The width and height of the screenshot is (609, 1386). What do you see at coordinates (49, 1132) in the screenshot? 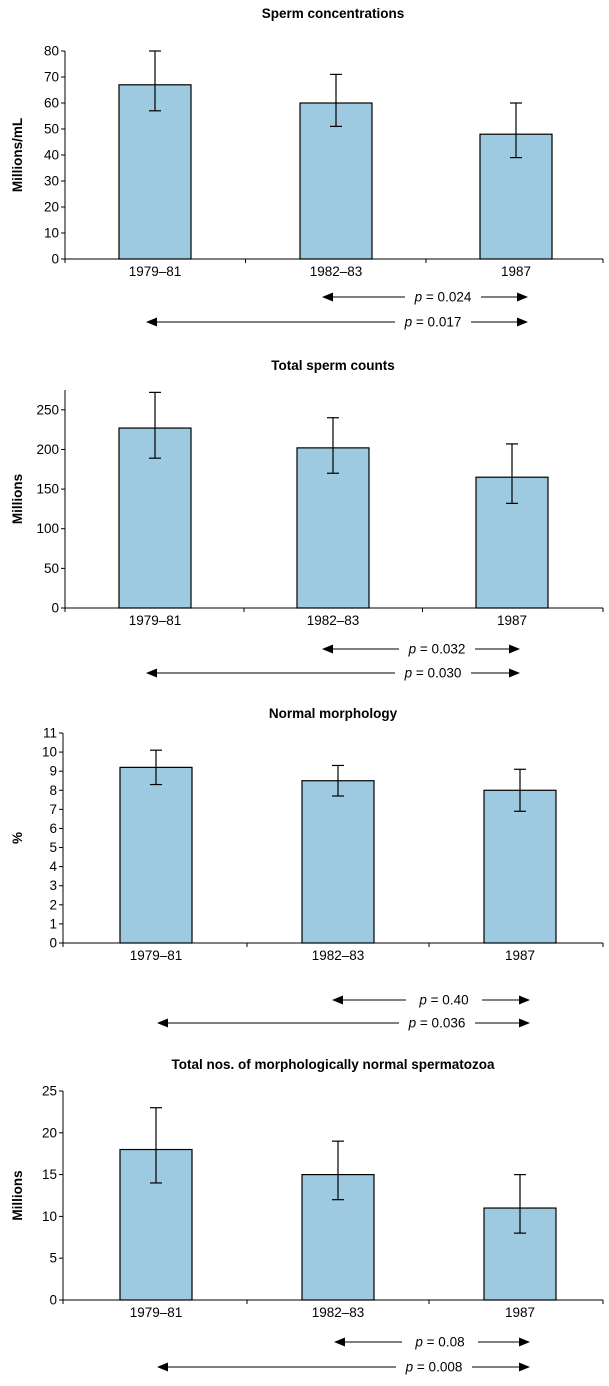
I see `panel-4-y-tick-label: 20` at bounding box center [49, 1132].